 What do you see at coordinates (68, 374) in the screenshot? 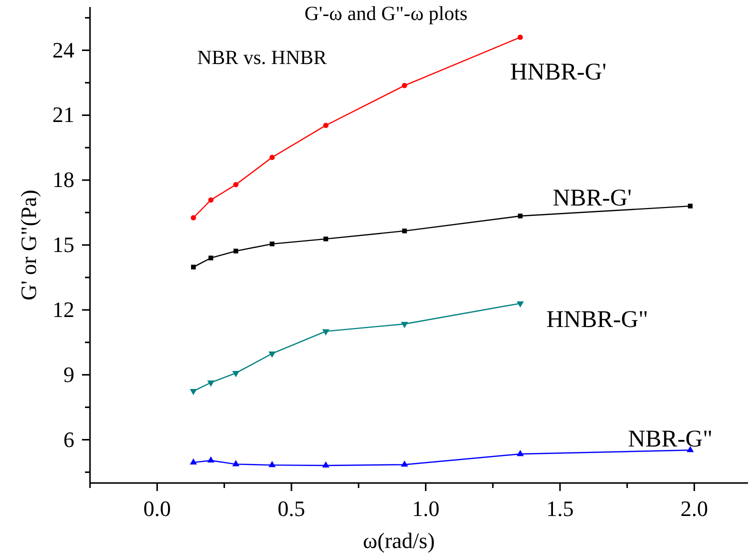
I see `y-tick-label: 9` at bounding box center [68, 374].